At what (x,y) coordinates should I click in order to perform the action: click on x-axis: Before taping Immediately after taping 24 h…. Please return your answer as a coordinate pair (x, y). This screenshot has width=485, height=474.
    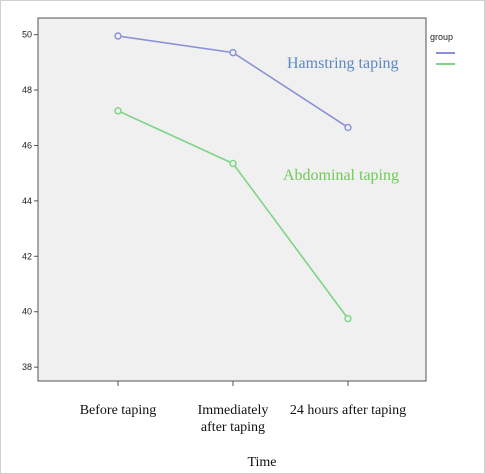
    Looking at the image, I should click on (243, 408).